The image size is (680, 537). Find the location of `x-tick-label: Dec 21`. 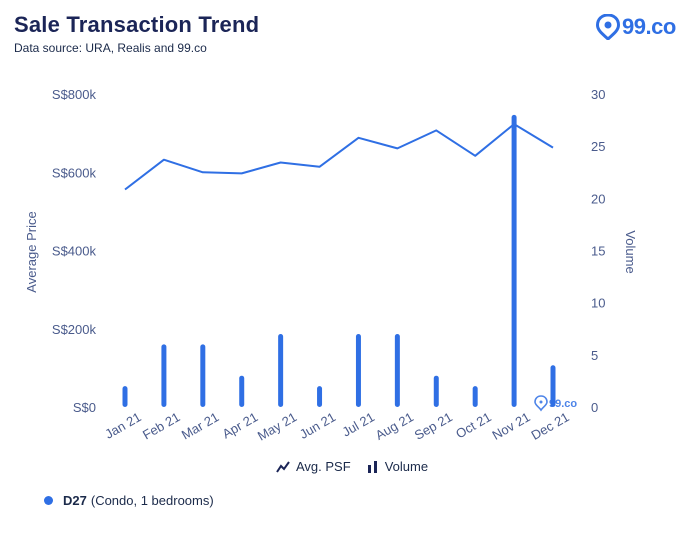

x-tick-label: Dec 21 is located at coordinates (549, 426).